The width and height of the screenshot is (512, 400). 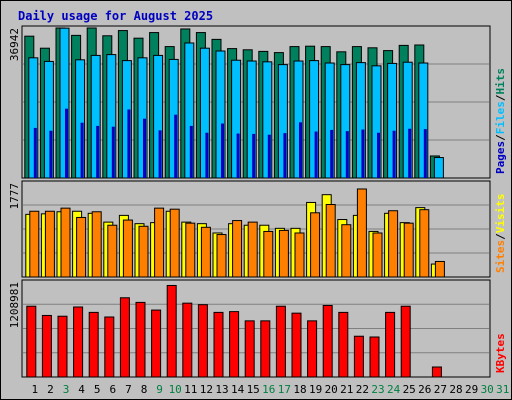 I want to click on x-tick-label: 26, so click(x=424, y=389).